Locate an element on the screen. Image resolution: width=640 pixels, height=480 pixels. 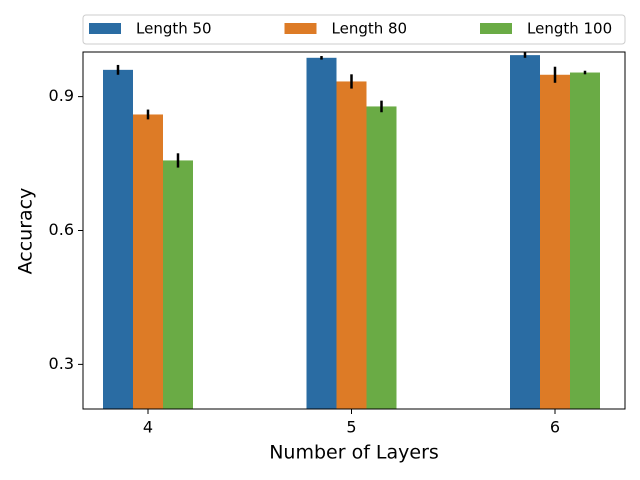
y-tick-label: 0.6 is located at coordinates (61, 229).